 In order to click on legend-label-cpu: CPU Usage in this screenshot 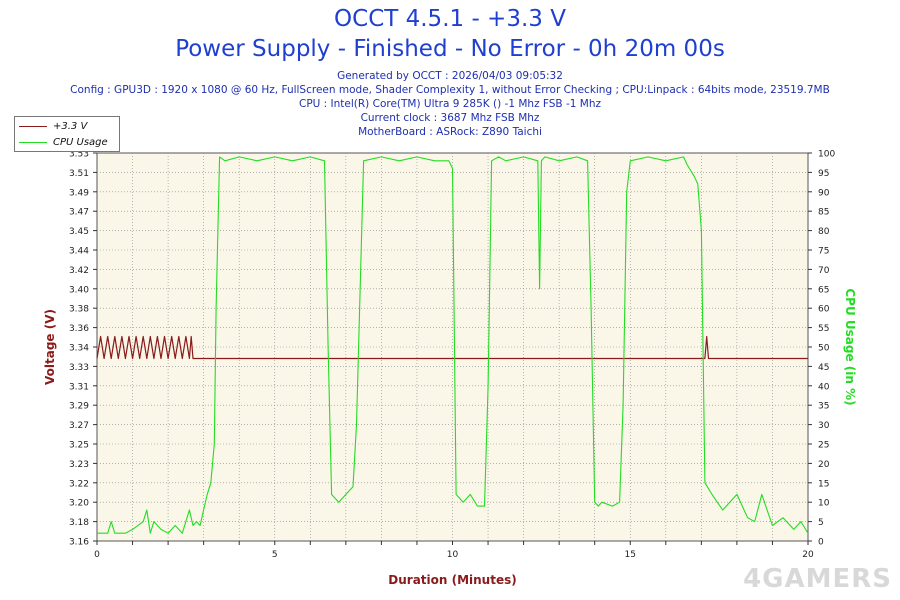, I will do `click(80, 142)`.